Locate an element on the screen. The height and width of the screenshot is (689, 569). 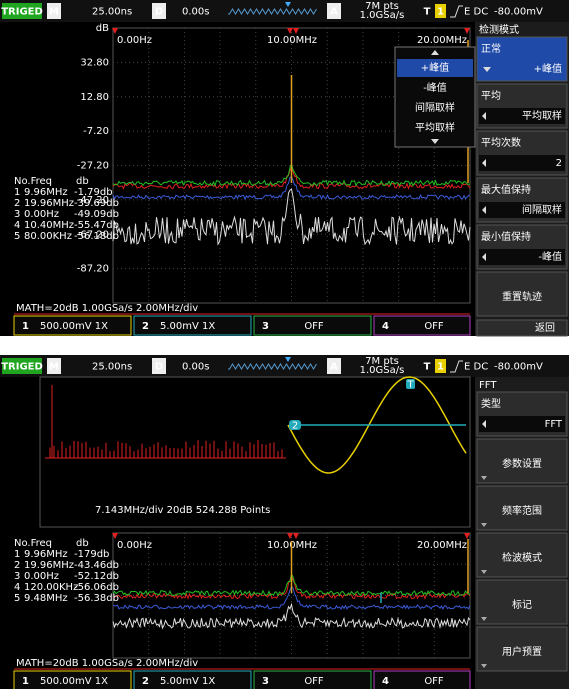
trigger-mode: E DC is located at coordinates (476, 367).